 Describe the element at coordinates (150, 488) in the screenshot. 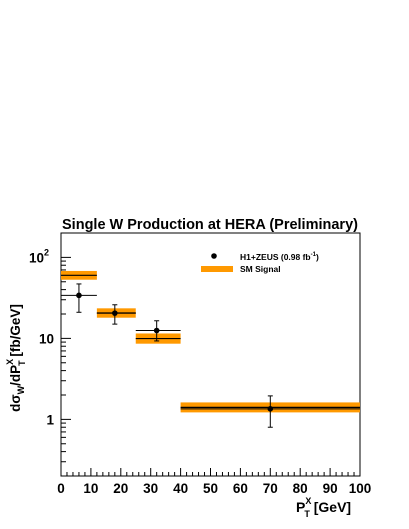

I see `x-tick-label: 30` at that location.